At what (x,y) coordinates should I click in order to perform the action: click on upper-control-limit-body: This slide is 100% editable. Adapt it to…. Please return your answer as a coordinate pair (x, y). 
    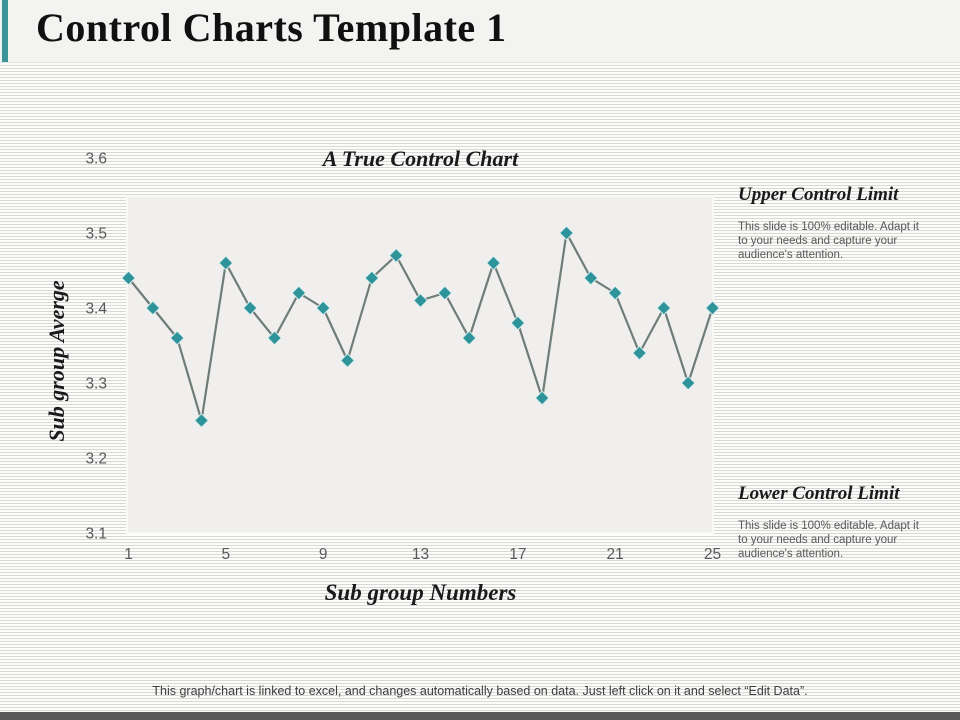
    Looking at the image, I should click on (828, 241).